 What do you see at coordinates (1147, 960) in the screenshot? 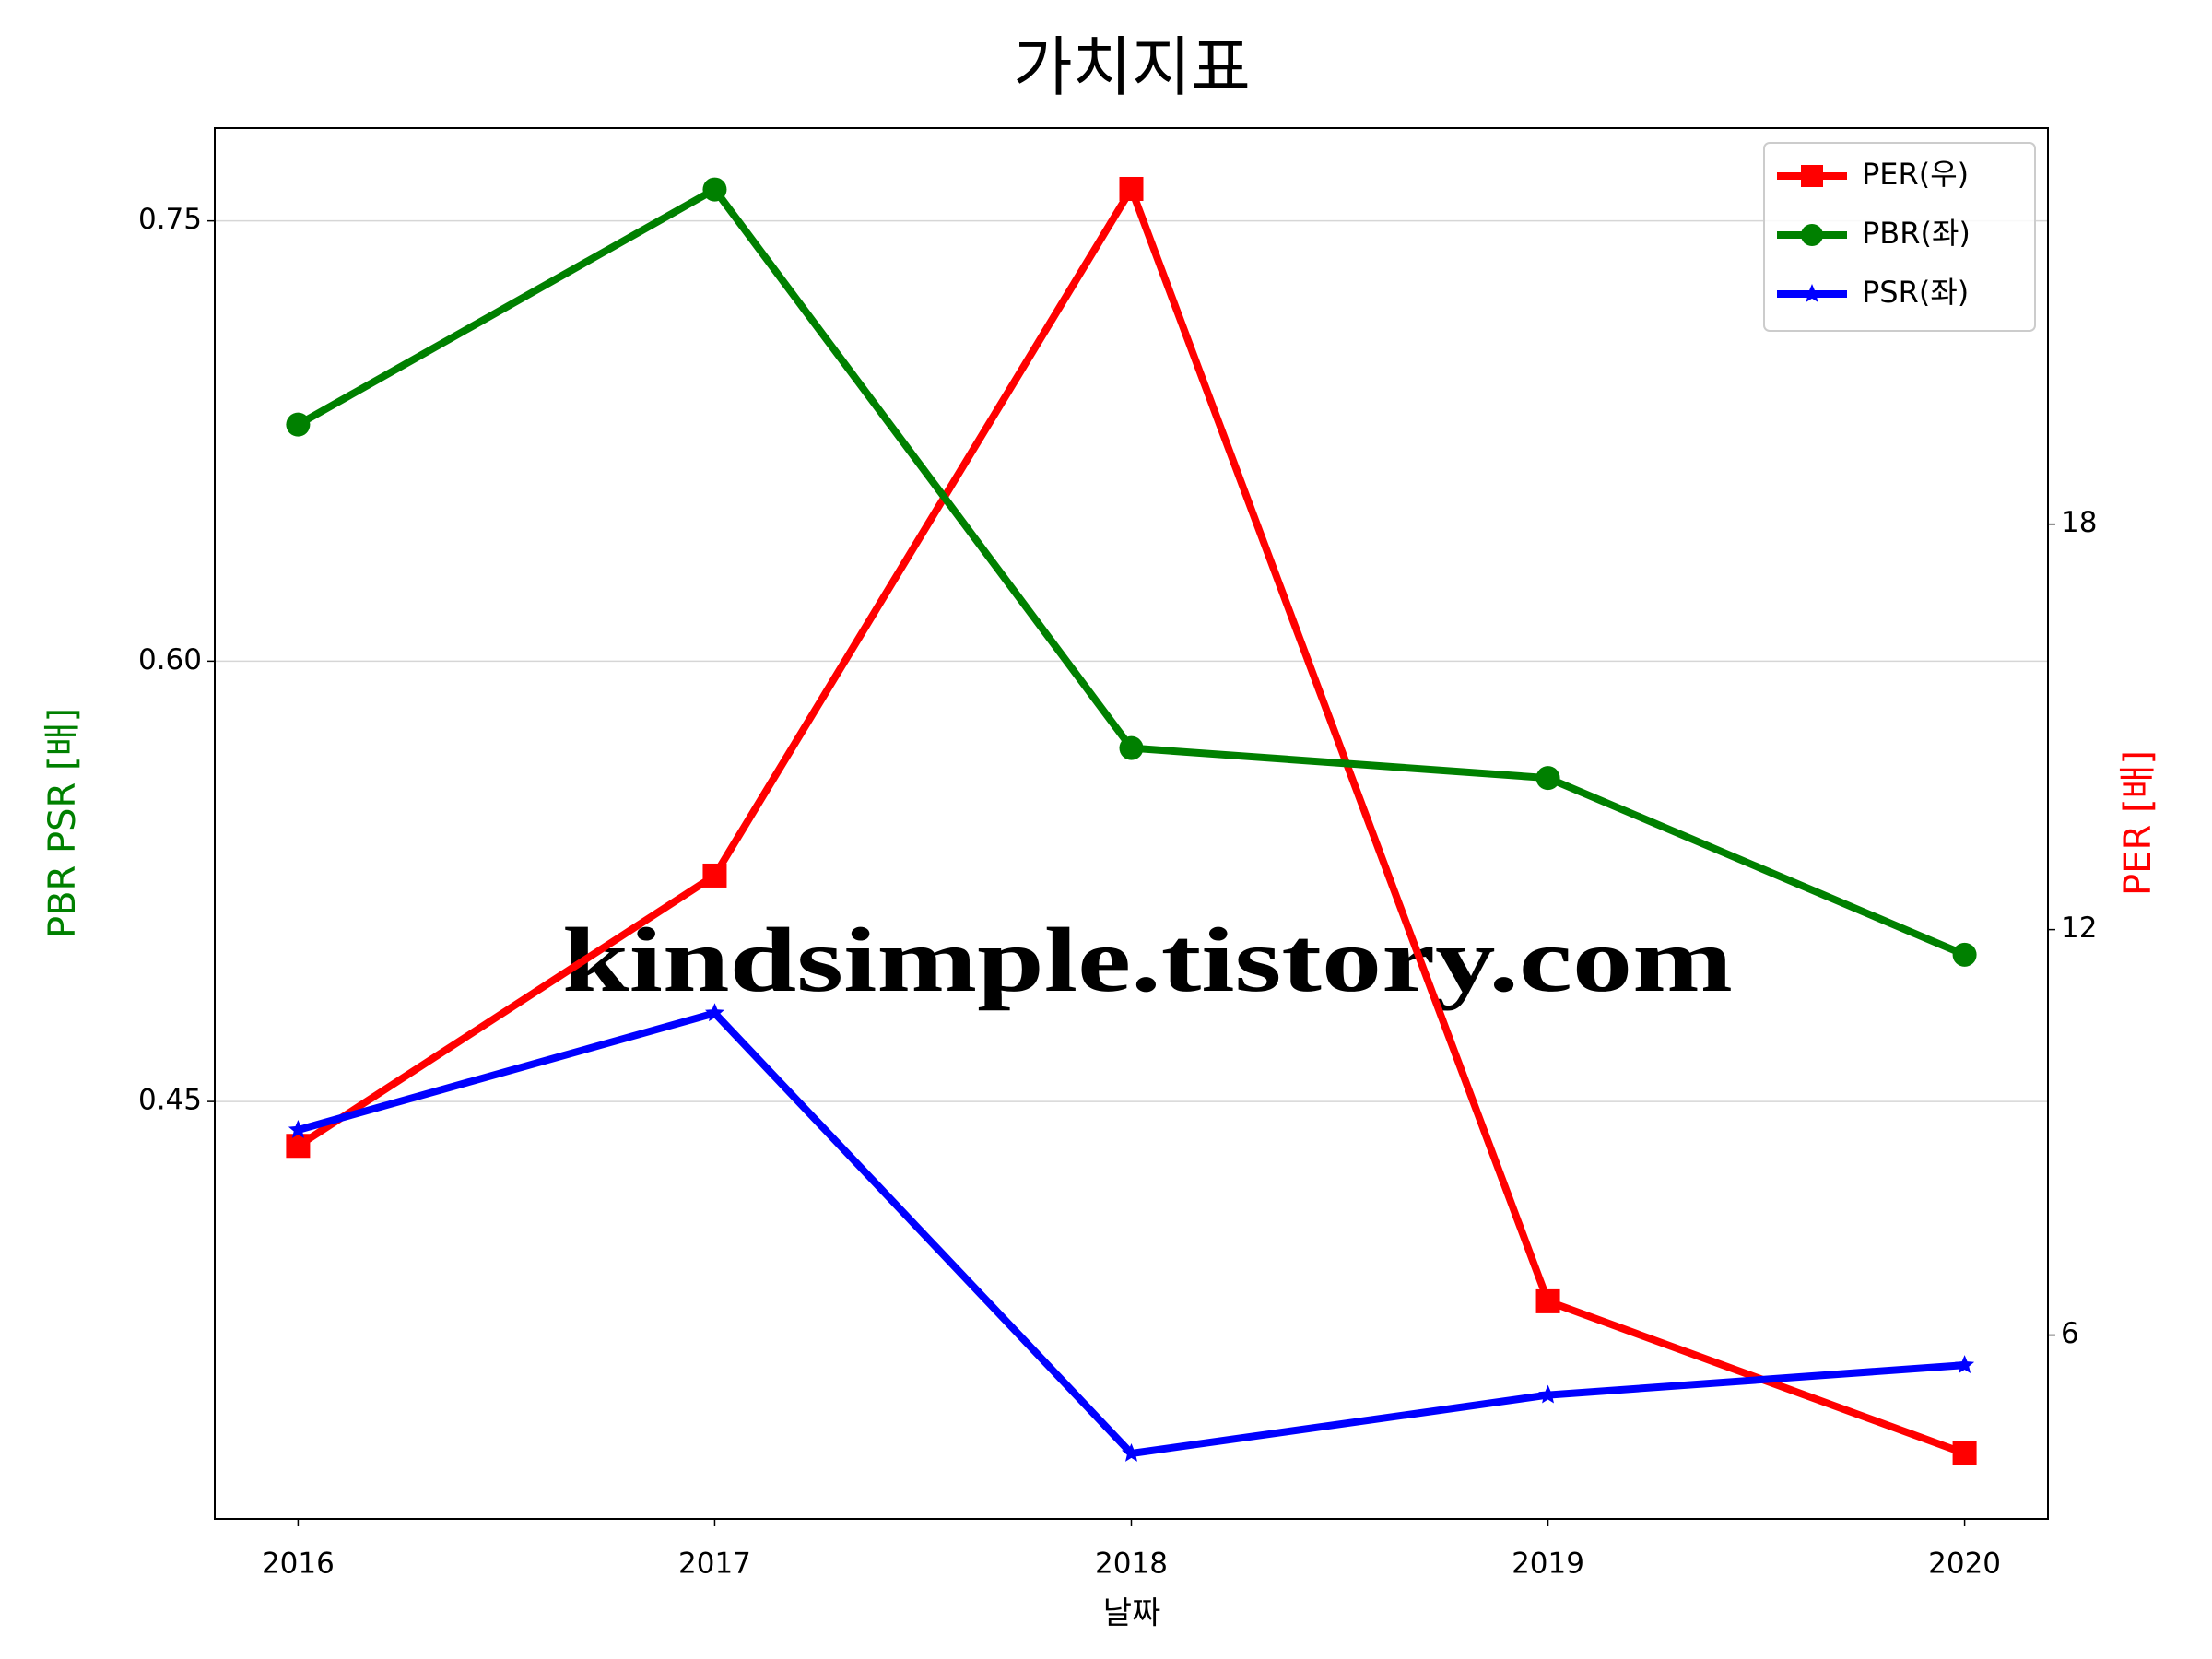
I see `watermark: kindsimple.tistory.com` at bounding box center [1147, 960].